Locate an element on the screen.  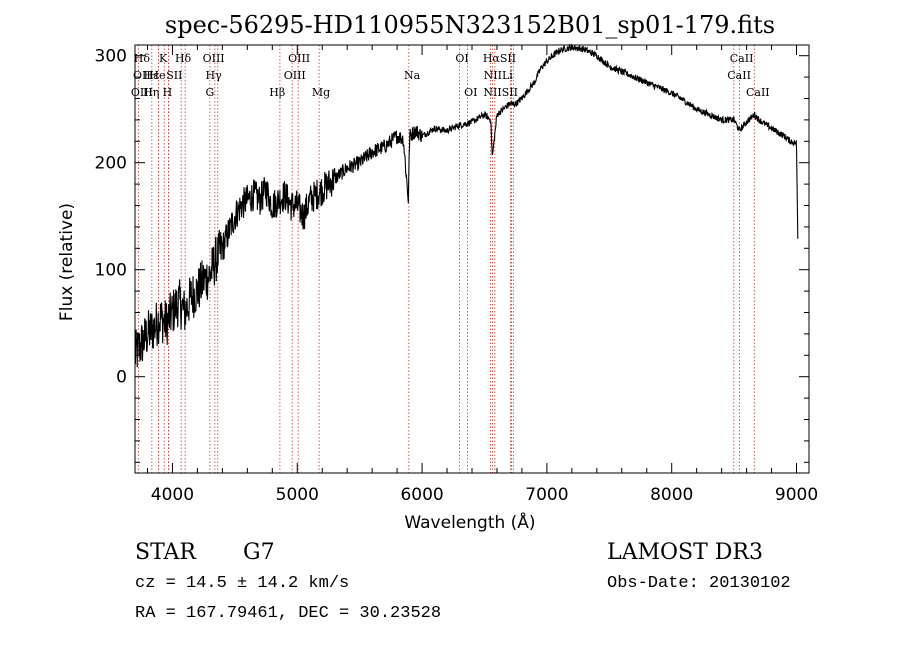
feature-label: Hβ is located at coordinates (277, 92).